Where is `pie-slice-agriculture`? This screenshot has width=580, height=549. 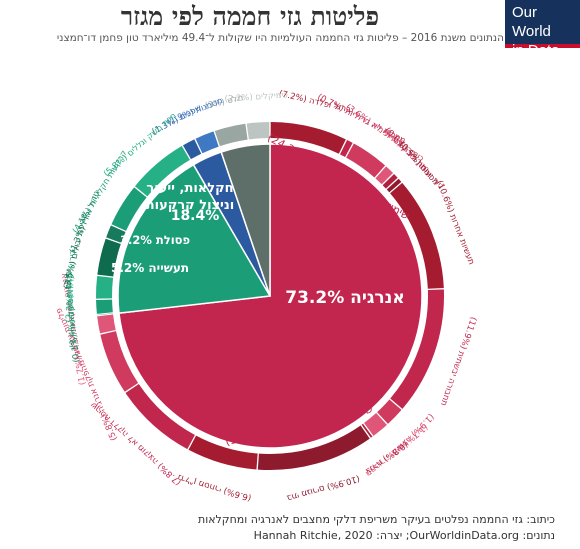
pie-slice-agriculture is located at coordinates (194, 238).